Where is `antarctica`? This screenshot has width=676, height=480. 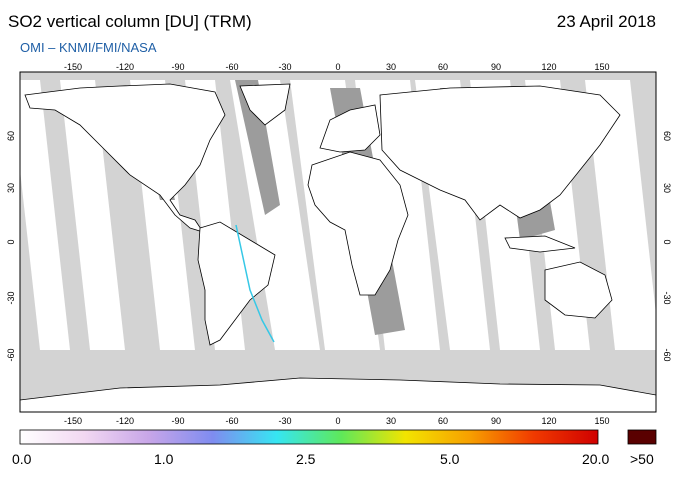 antarctica is located at coordinates (338, 394).